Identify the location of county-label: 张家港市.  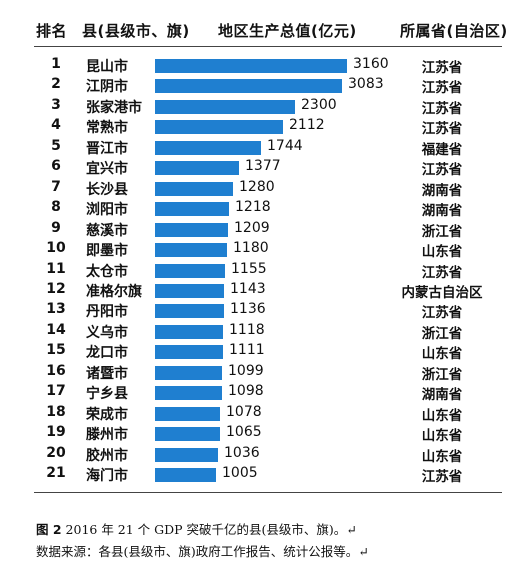
(114, 107).